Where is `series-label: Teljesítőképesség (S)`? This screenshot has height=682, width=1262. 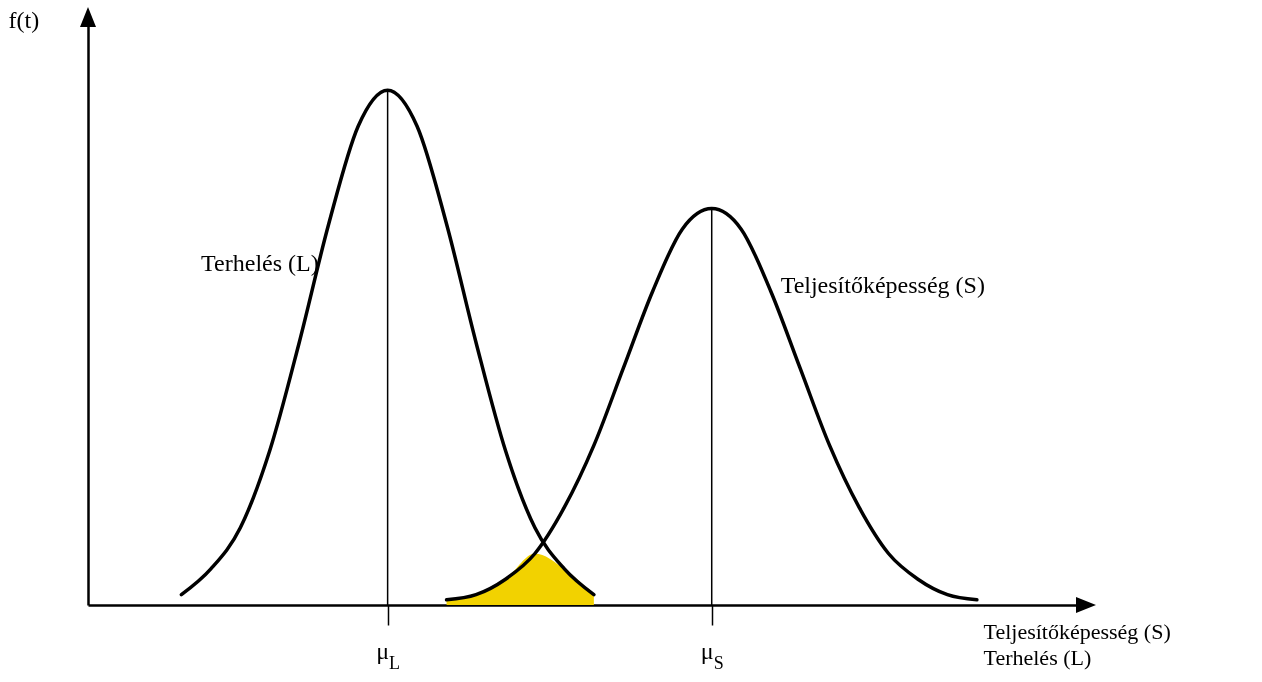
series-label: Teljesítőképesség (S) is located at coordinates (882, 284).